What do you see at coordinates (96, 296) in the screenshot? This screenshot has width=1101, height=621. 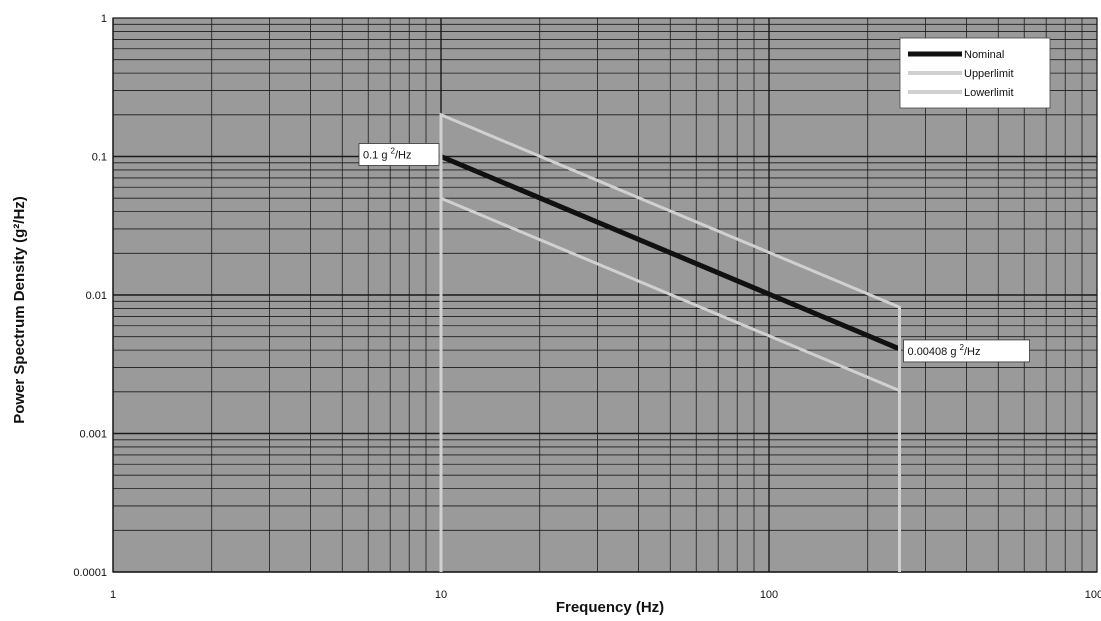 I see `y-tick-label: 0.01` at bounding box center [96, 296].